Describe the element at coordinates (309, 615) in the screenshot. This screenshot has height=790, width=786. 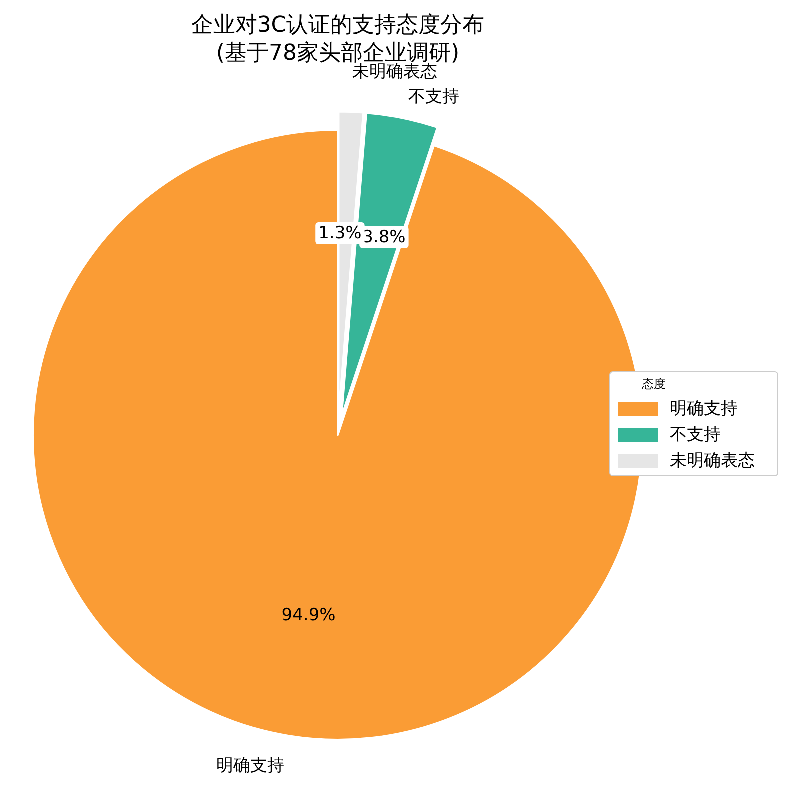
I see `data-label: 94.9%` at that location.